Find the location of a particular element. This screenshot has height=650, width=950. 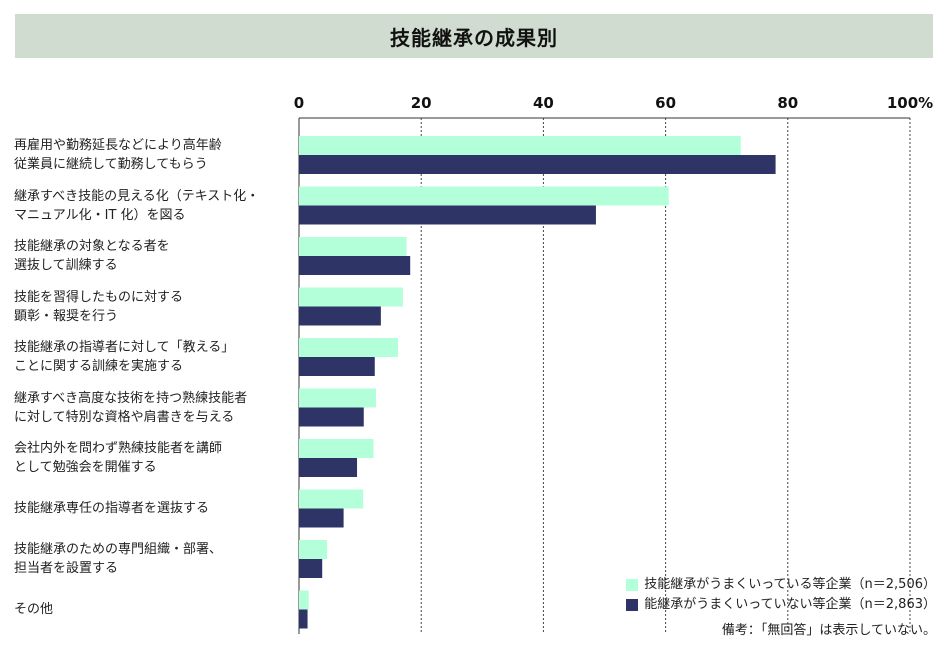

category-label-6: 継承すべき高度な技術を持つ熟練技能者 に対して特別な資格や肩書きを与える is located at coordinates (131, 407).